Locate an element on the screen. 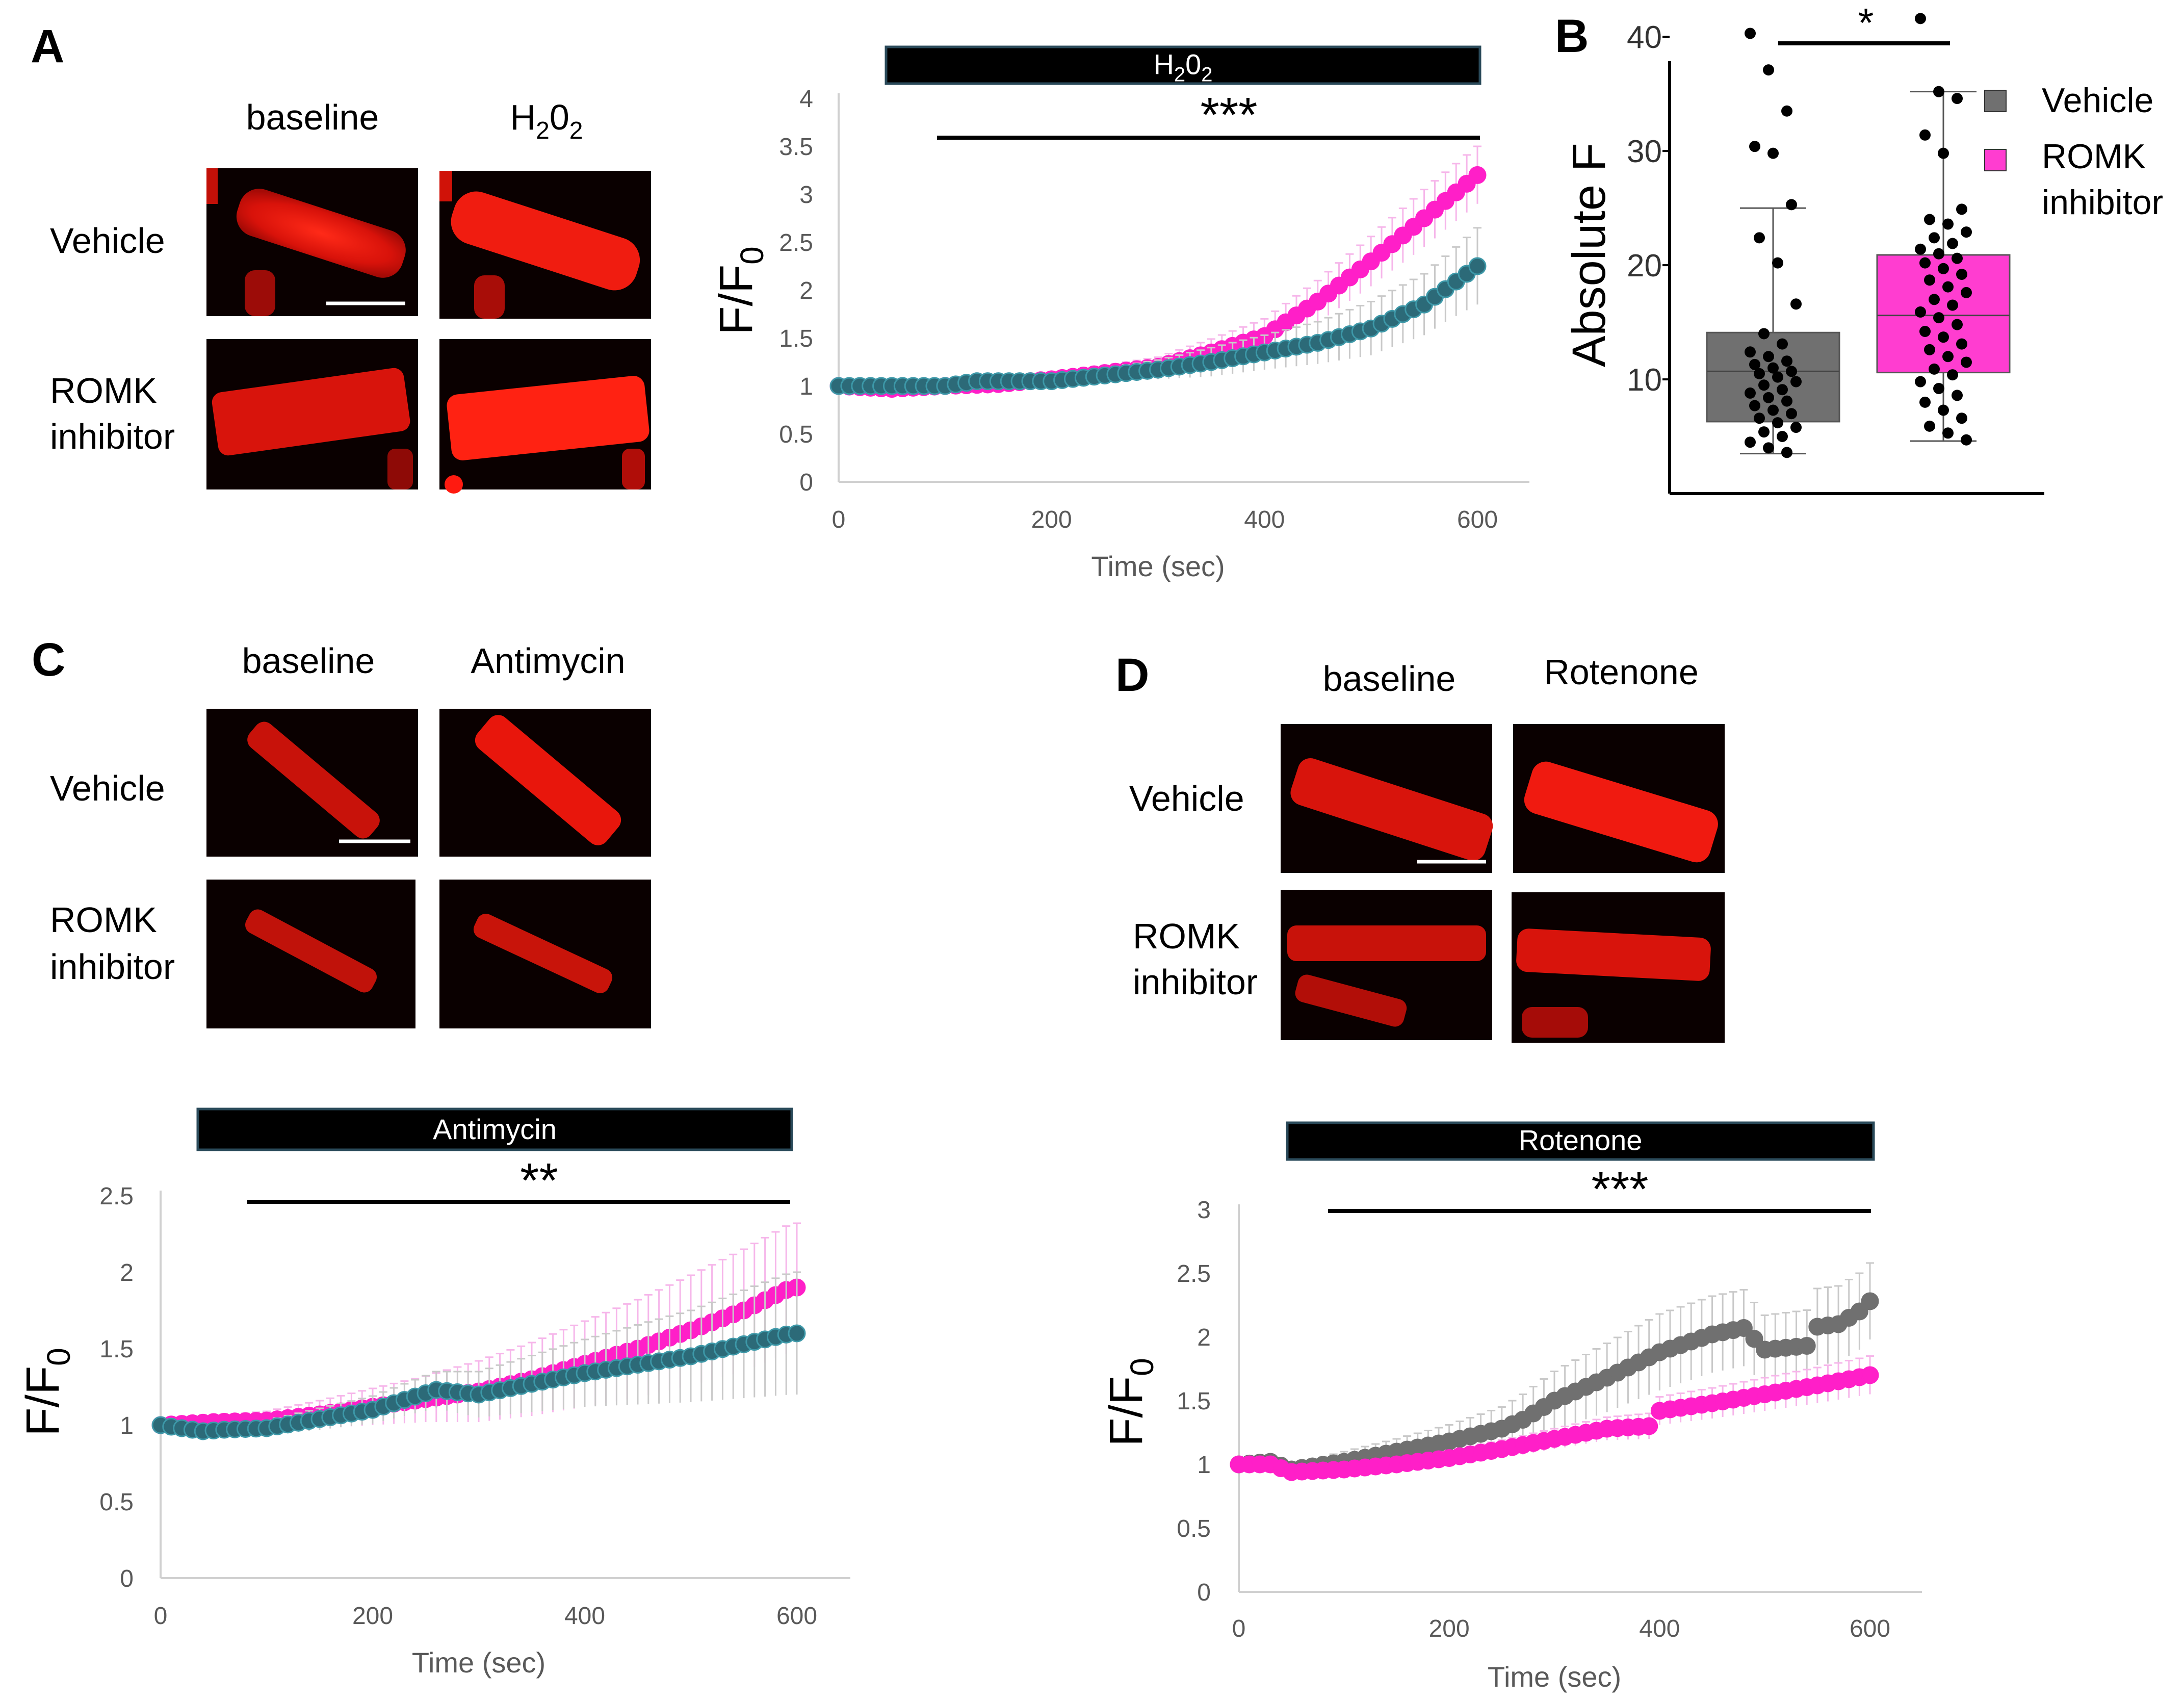 The width and height of the screenshot is (2184, 1702). x-axis-label: Time (sec) is located at coordinates (1158, 566).